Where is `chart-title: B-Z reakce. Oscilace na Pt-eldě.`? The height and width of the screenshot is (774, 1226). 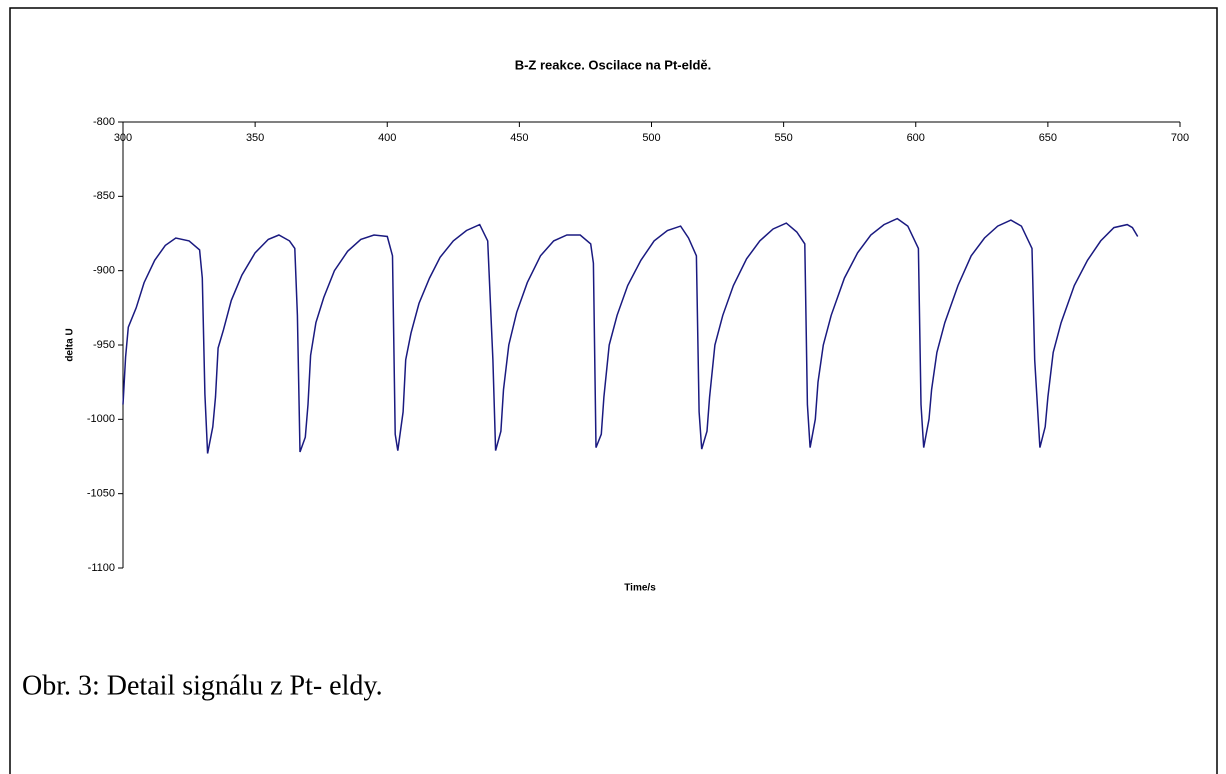 chart-title: B-Z reakce. Oscilace na Pt-eldě. is located at coordinates (613, 64).